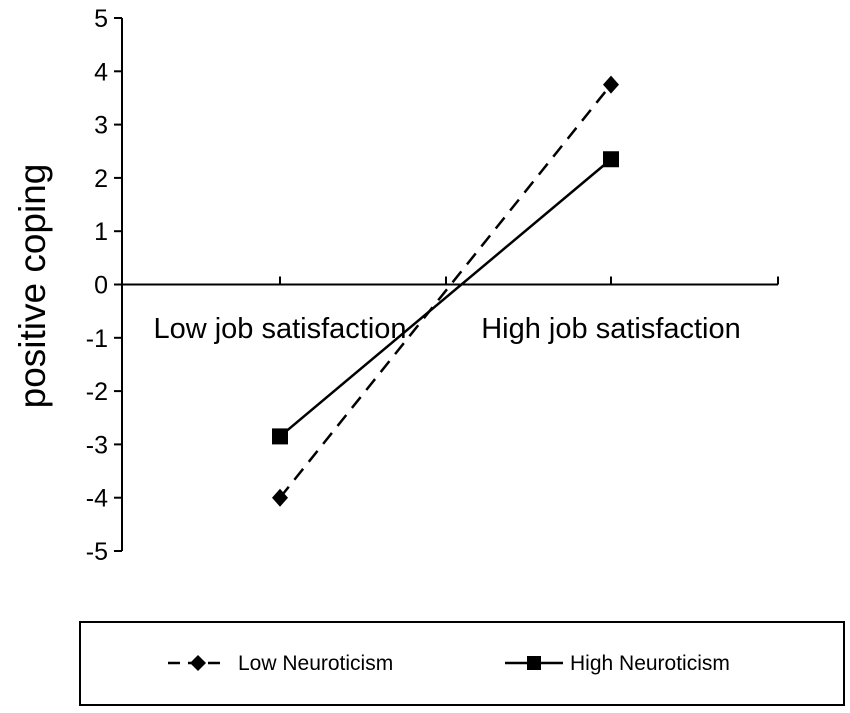 The height and width of the screenshot is (713, 850). Describe the element at coordinates (101, 286) in the screenshot. I see `y-tick-label: 0` at that location.